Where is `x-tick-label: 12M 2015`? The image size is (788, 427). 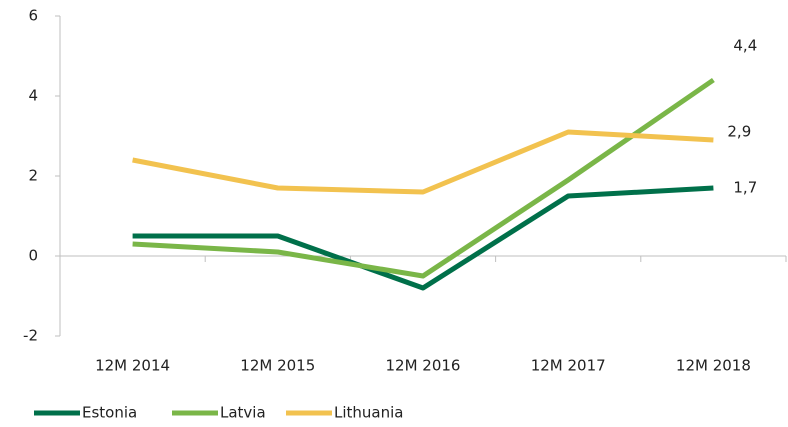 x-tick-label: 12M 2015 is located at coordinates (277, 366).